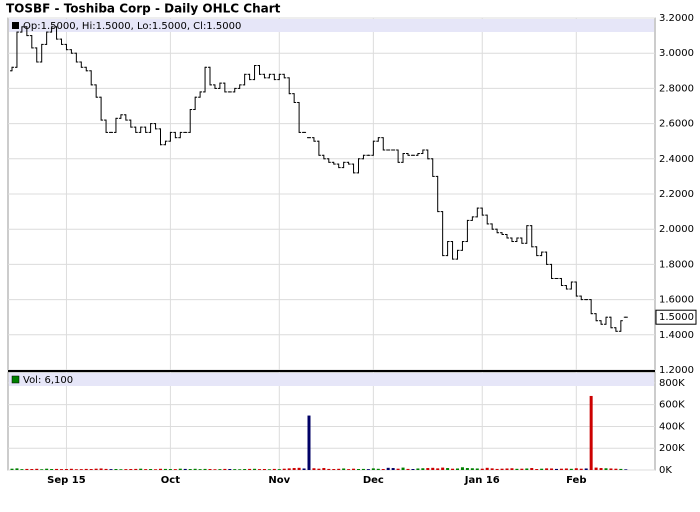 Image resolution: width=700 pixels, height=512 pixels. I want to click on y-tick-label: 2.6000, so click(676, 124).